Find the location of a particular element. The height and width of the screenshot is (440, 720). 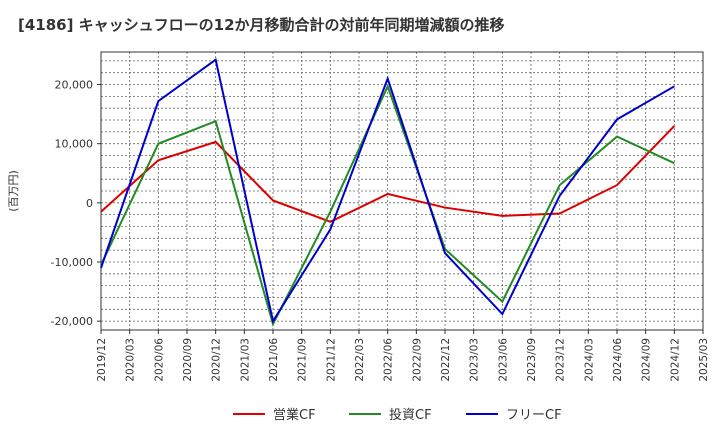

legend-label: フリーCF is located at coordinates (534, 415).